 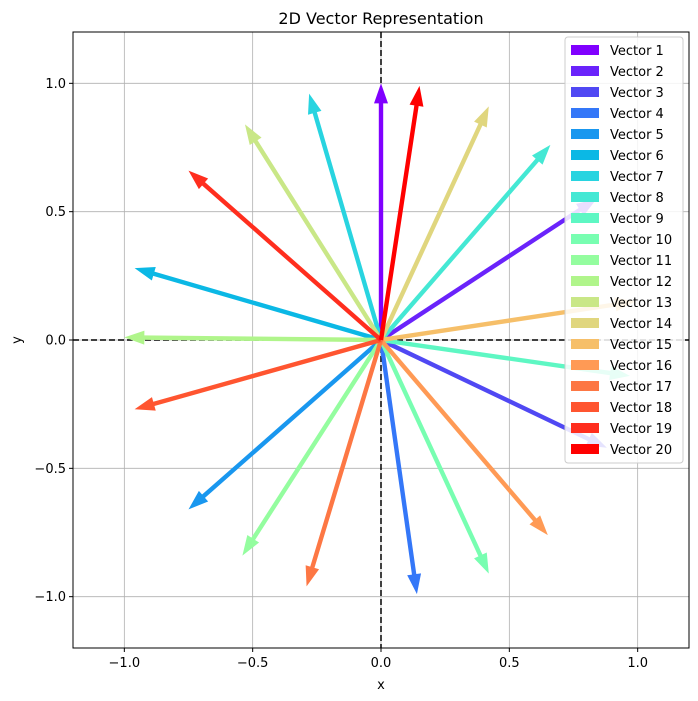 I want to click on legend-label: Vector 10, so click(x=641, y=240).